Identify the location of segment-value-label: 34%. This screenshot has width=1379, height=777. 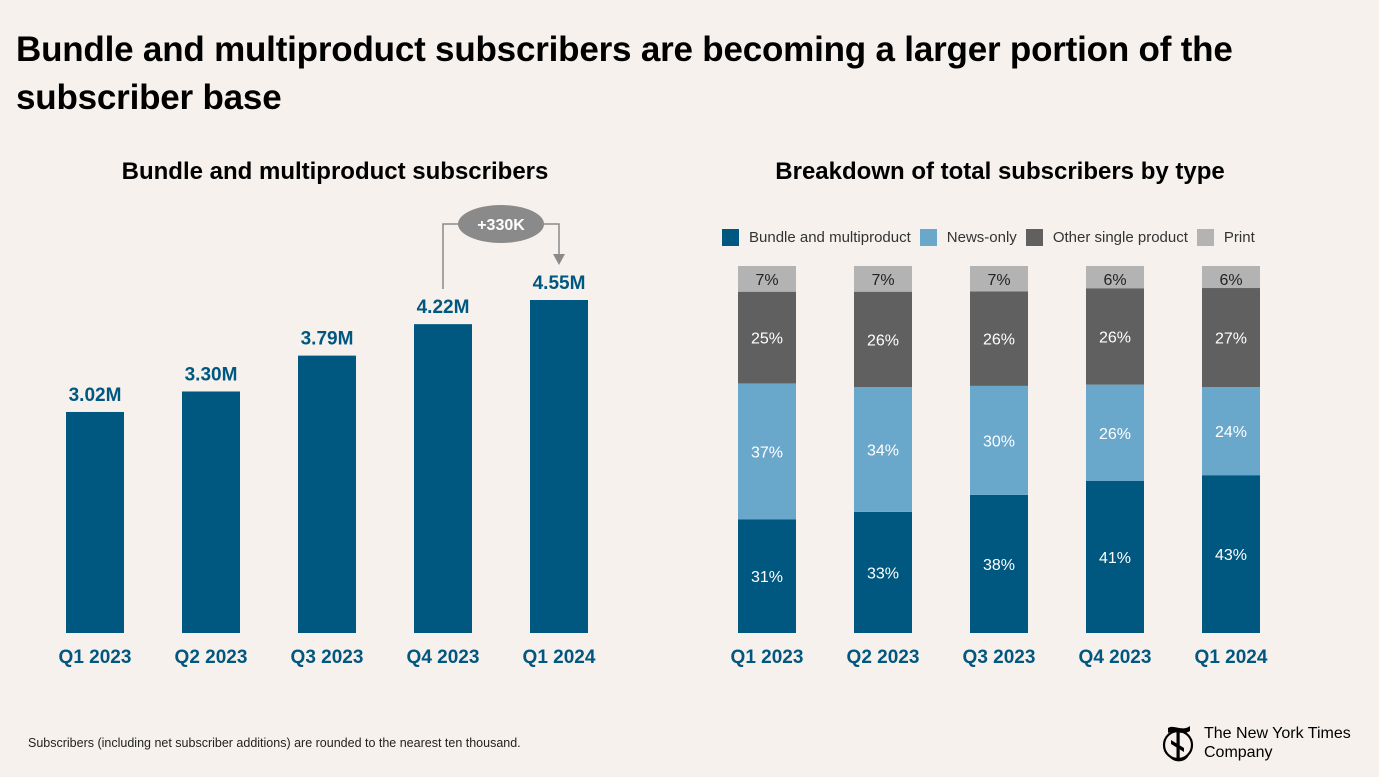
(883, 451).